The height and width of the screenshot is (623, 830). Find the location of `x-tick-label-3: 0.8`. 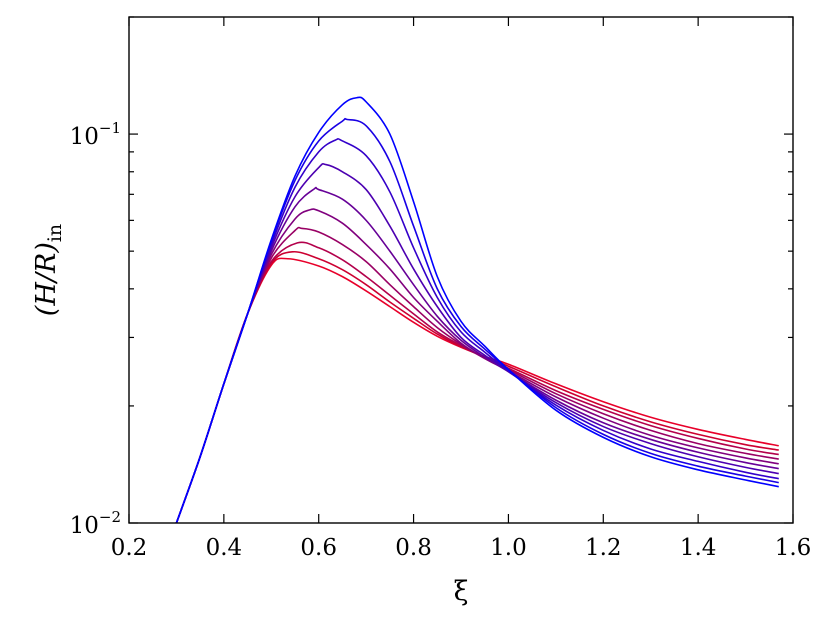

x-tick-label-3: 0.8 is located at coordinates (413, 548).